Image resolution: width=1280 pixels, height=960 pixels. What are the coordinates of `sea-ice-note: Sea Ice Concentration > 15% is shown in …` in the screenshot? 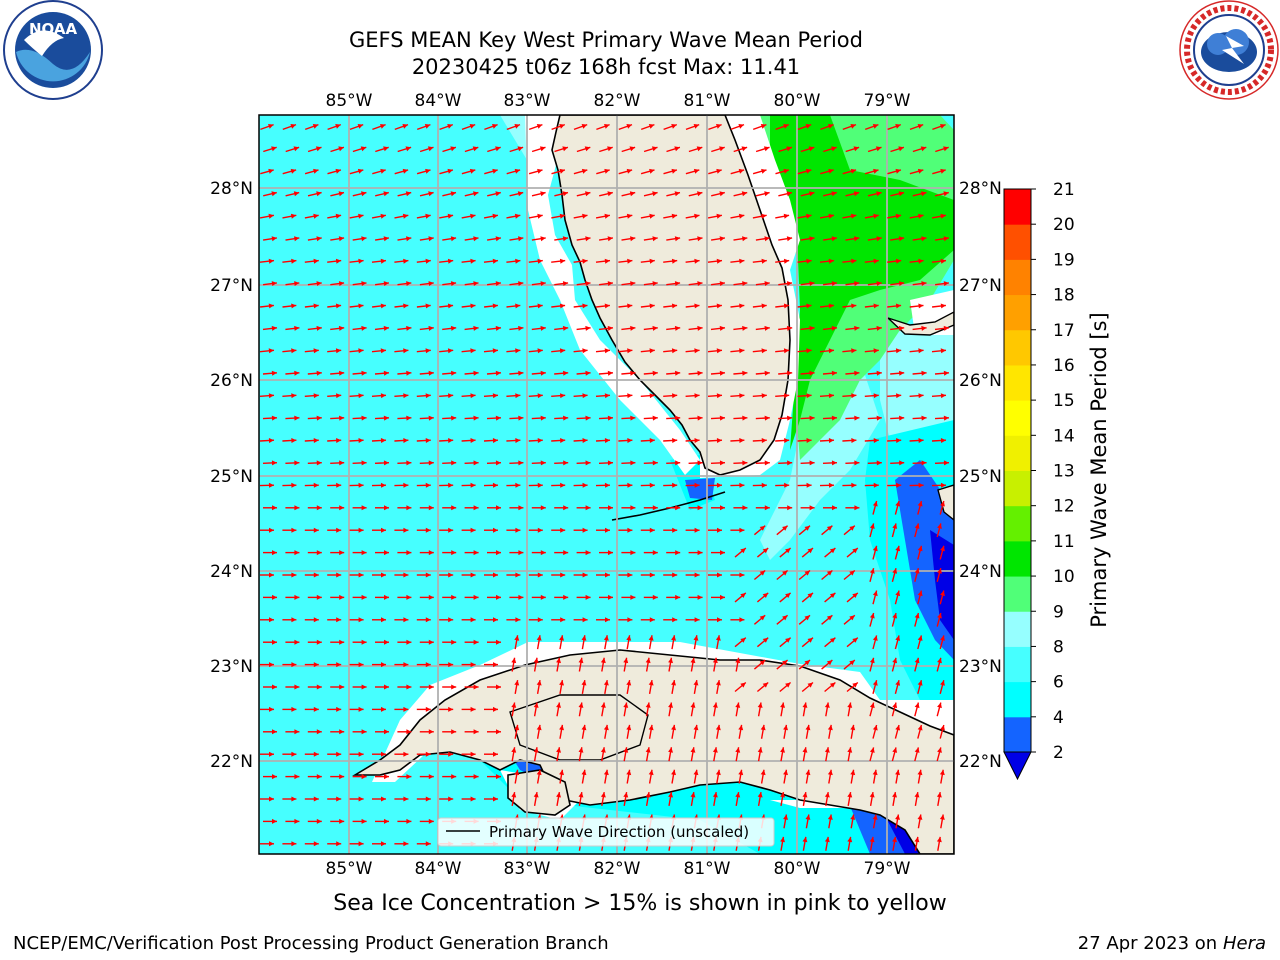 It's located at (640, 903).